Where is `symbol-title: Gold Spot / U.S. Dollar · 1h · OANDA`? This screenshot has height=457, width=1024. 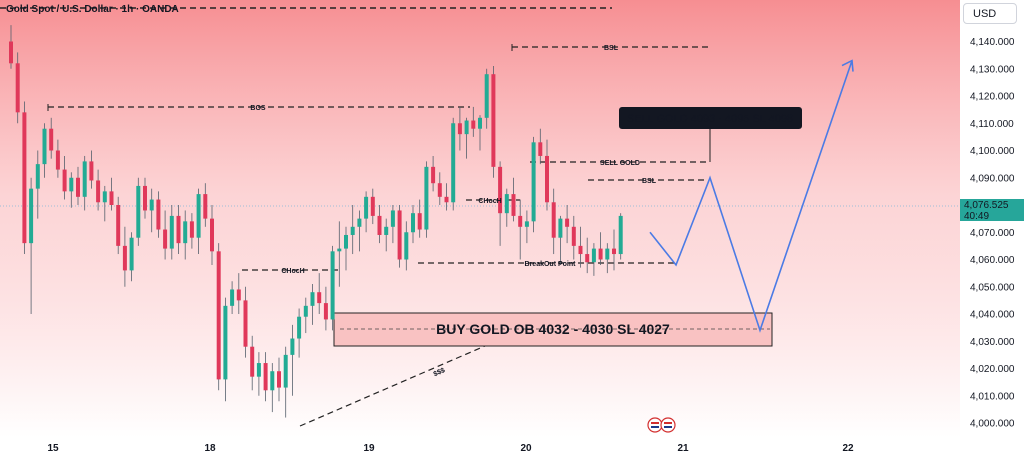 symbol-title: Gold Spot / U.S. Dollar · 1h · OANDA is located at coordinates (92, 9).